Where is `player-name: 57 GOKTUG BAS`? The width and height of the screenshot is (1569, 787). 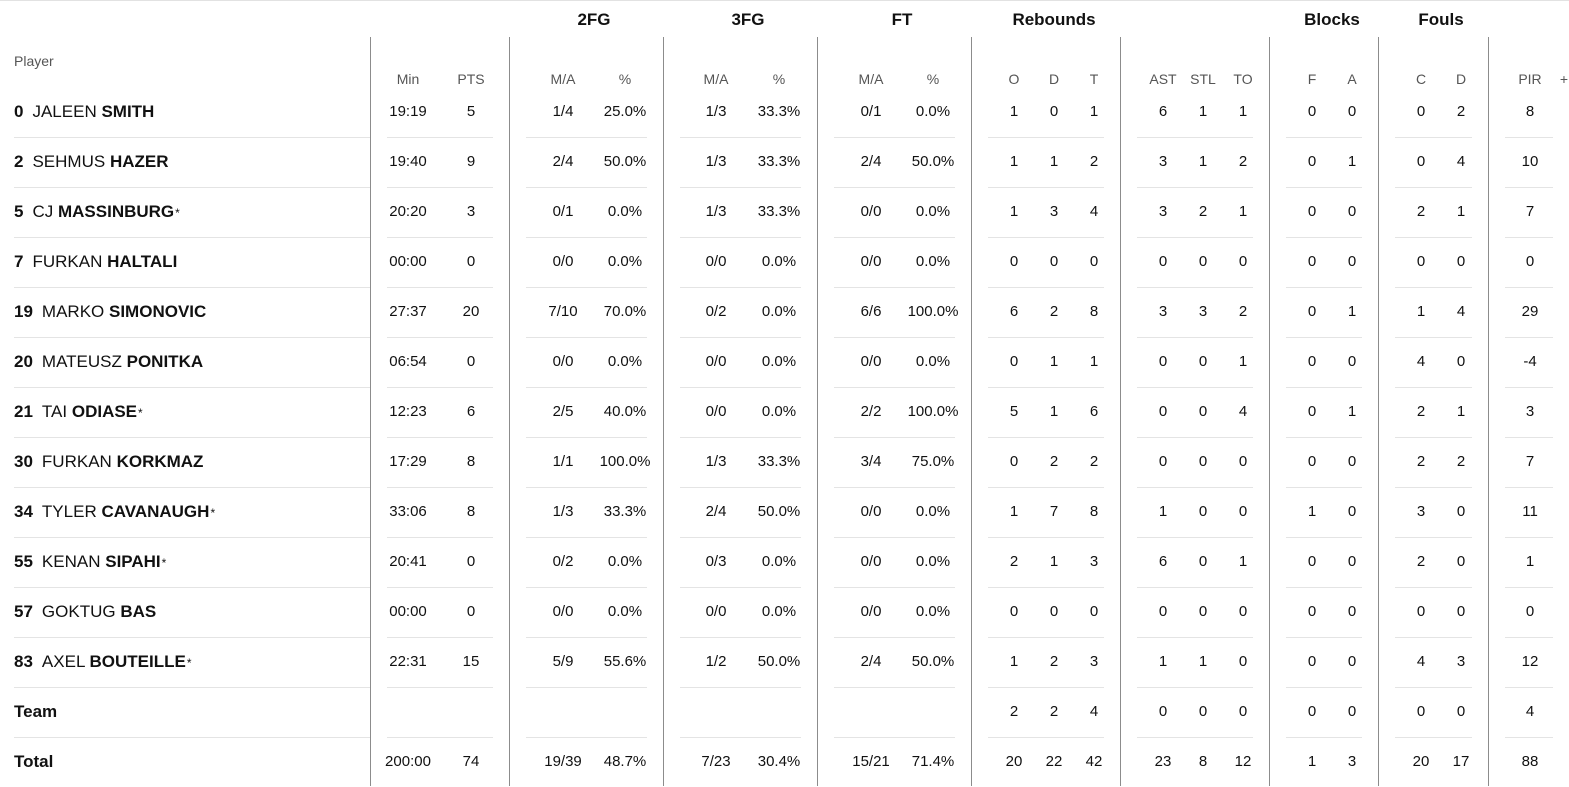
player-name: 57 GOKTUG BAS is located at coordinates (85, 612).